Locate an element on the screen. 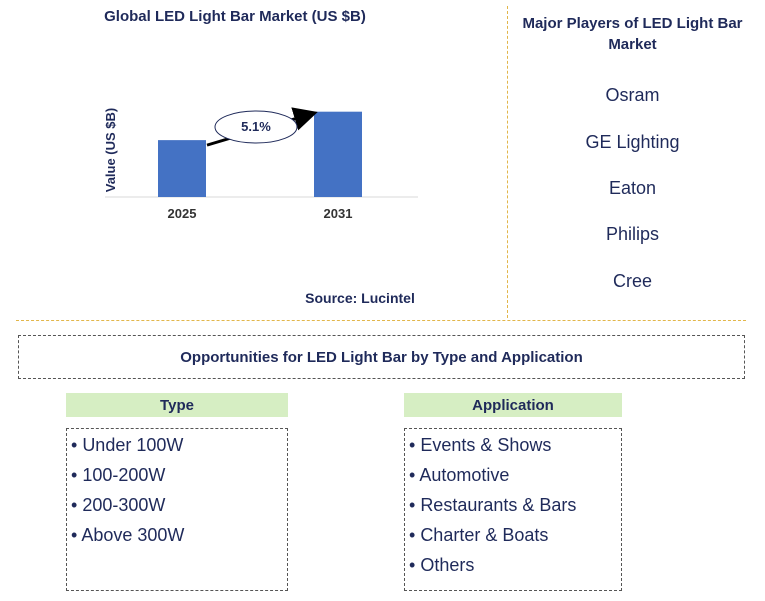 The height and width of the screenshot is (601, 765). x-tick-label-2025: 2025 is located at coordinates (182, 213).